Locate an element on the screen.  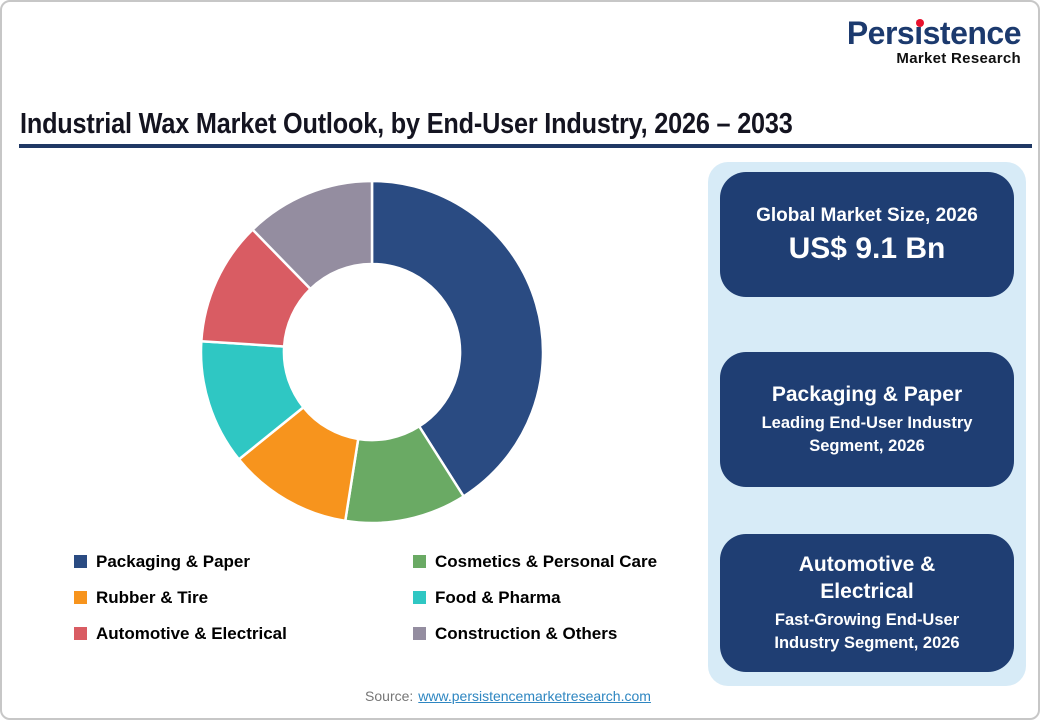
source-line: Source: www.persistencemarketresearch.com is located at coordinates (508, 696).